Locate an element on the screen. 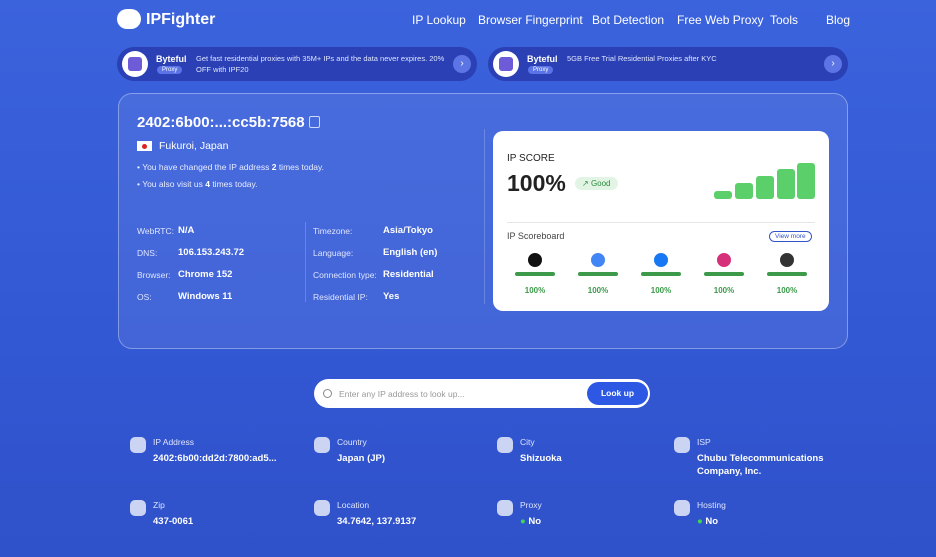 The image size is (936, 557). detail-label: Browser: is located at coordinates (154, 275).